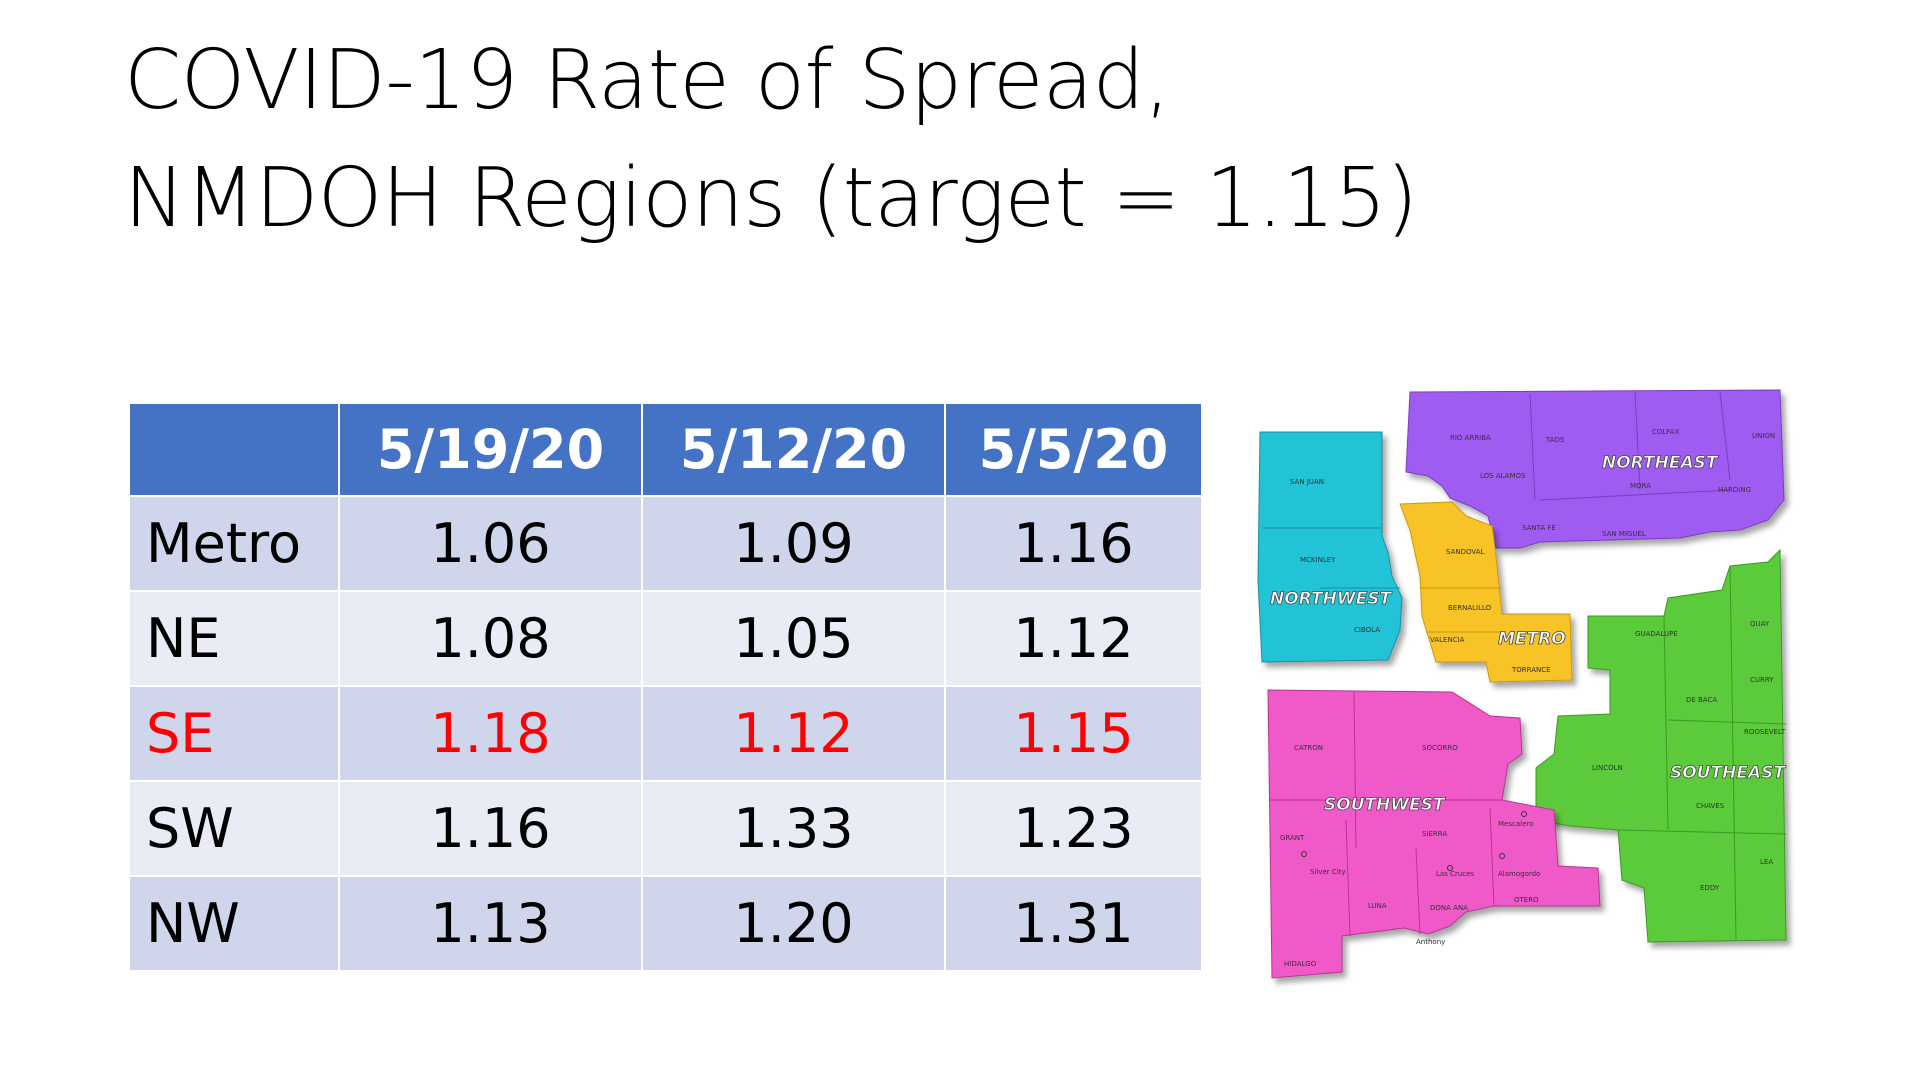  What do you see at coordinates (490, 449) in the screenshot?
I see `header-date-1: 5/19/20` at bounding box center [490, 449].